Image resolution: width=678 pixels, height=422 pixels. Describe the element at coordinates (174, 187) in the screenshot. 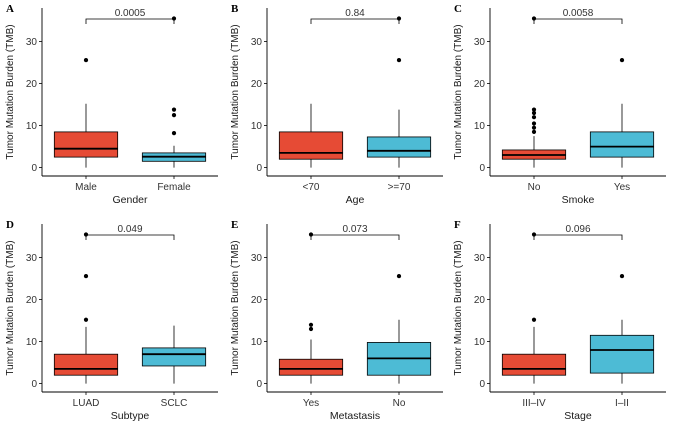

I see `x-tick-label: Female` at that location.